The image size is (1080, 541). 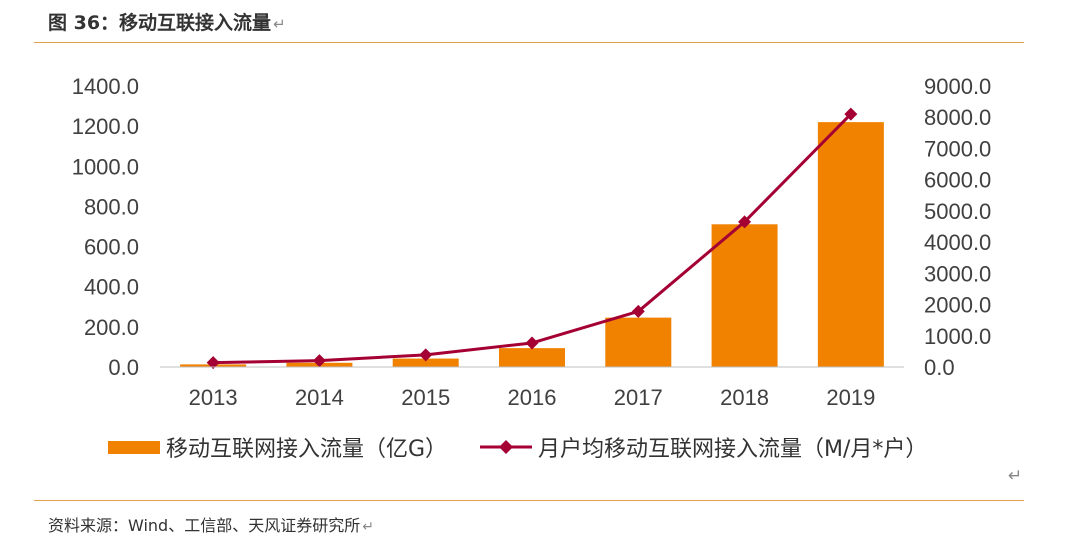 What do you see at coordinates (105, 126) in the screenshot?
I see `left-tick-label: 1200.0` at bounding box center [105, 126].